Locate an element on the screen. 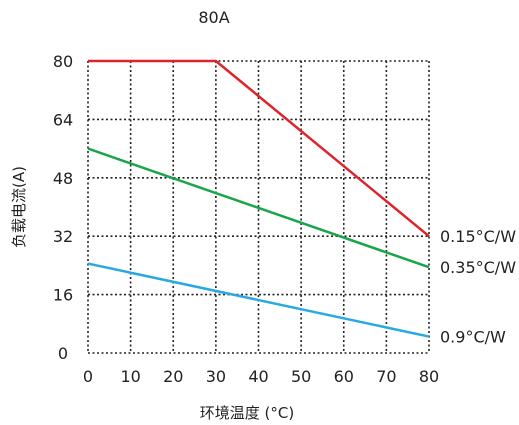  x-axis-ticks: 0 10 20 30 40 50 60 70 80 is located at coordinates (261, 376).